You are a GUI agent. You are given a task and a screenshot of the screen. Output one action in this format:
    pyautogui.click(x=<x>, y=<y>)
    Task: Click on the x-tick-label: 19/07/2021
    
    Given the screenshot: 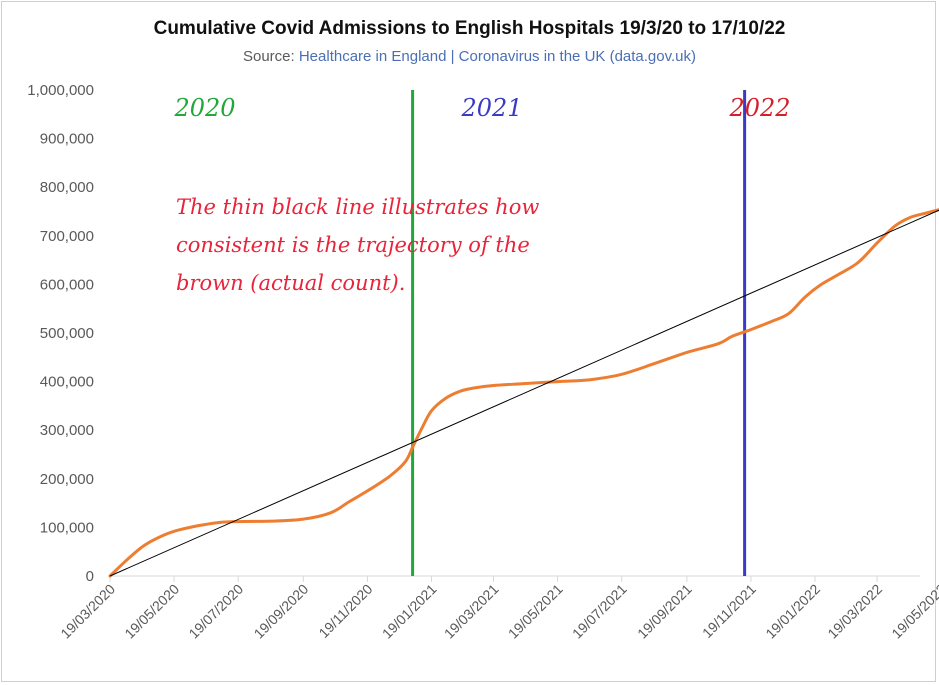 What is the action you would take?
    pyautogui.click(x=599, y=611)
    